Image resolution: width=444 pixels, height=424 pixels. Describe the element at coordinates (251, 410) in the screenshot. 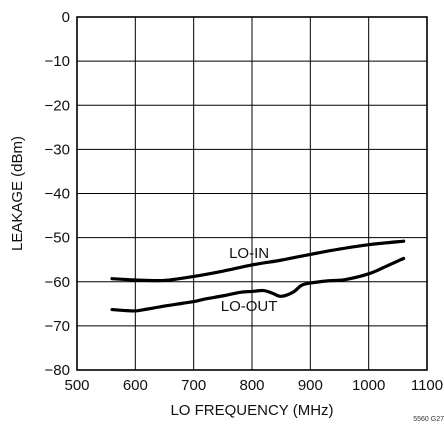

I see `x-axis-label: LO FREQUENCY (MHz)` at that location.